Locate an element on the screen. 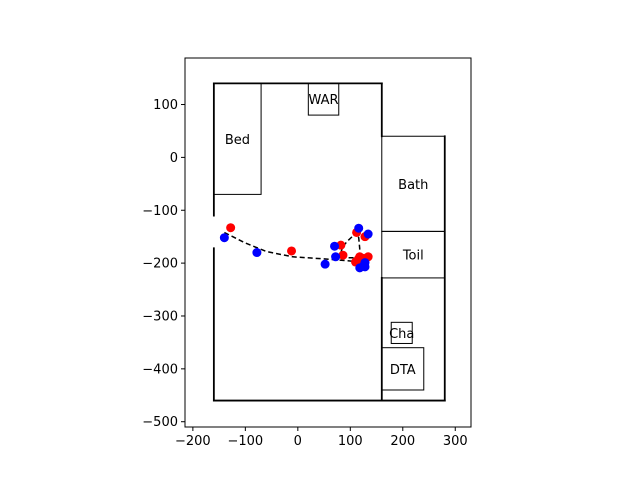 Image resolution: width=640 pixels, height=480 pixels. room-label: Toil is located at coordinates (413, 256).